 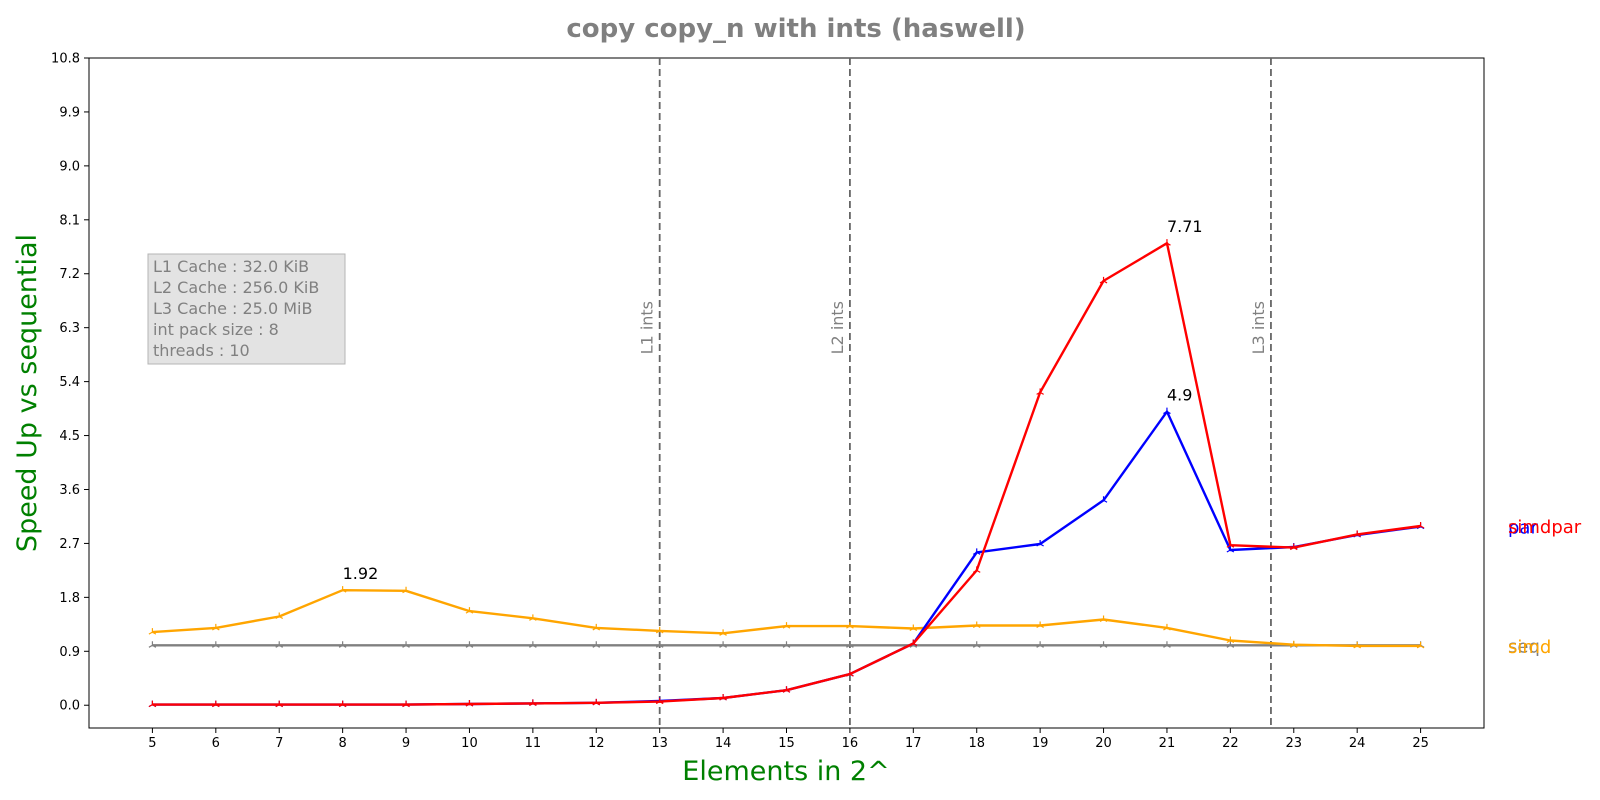 I want to click on y-tick-label: 0.9, so click(x=69, y=652).